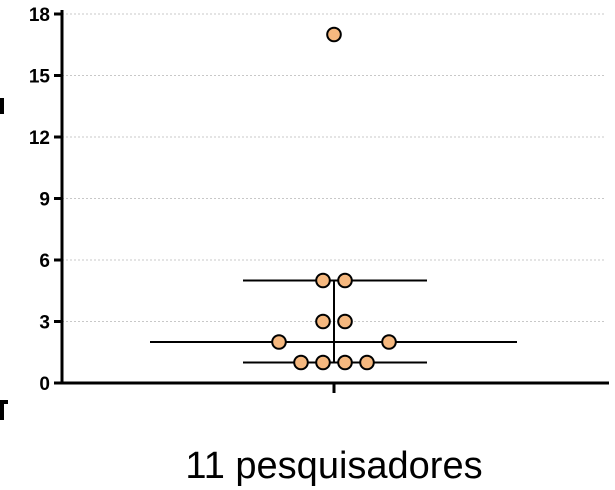 This screenshot has width=615, height=490. I want to click on edge-mark-bottom, so click(4, 410).